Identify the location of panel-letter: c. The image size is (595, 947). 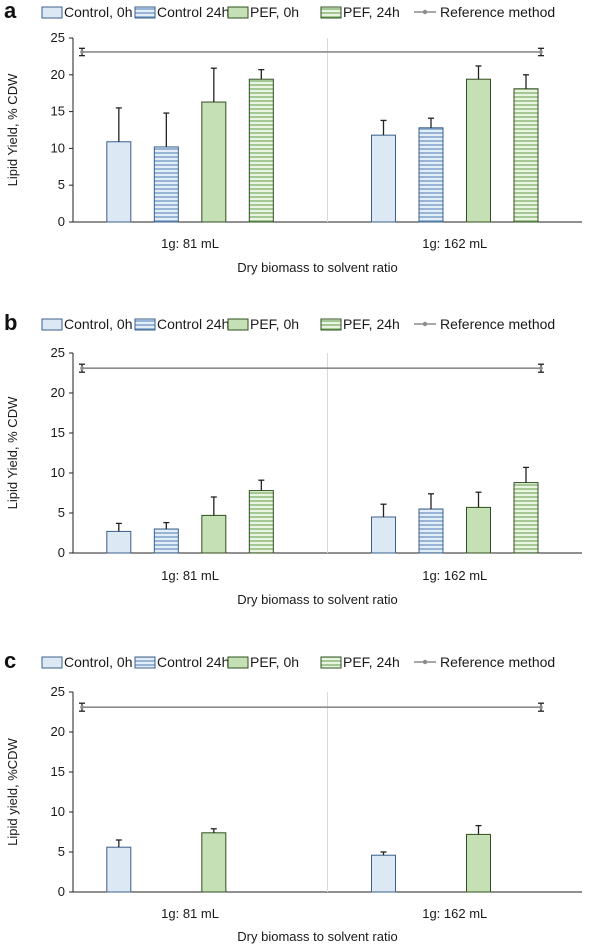
(10, 660).